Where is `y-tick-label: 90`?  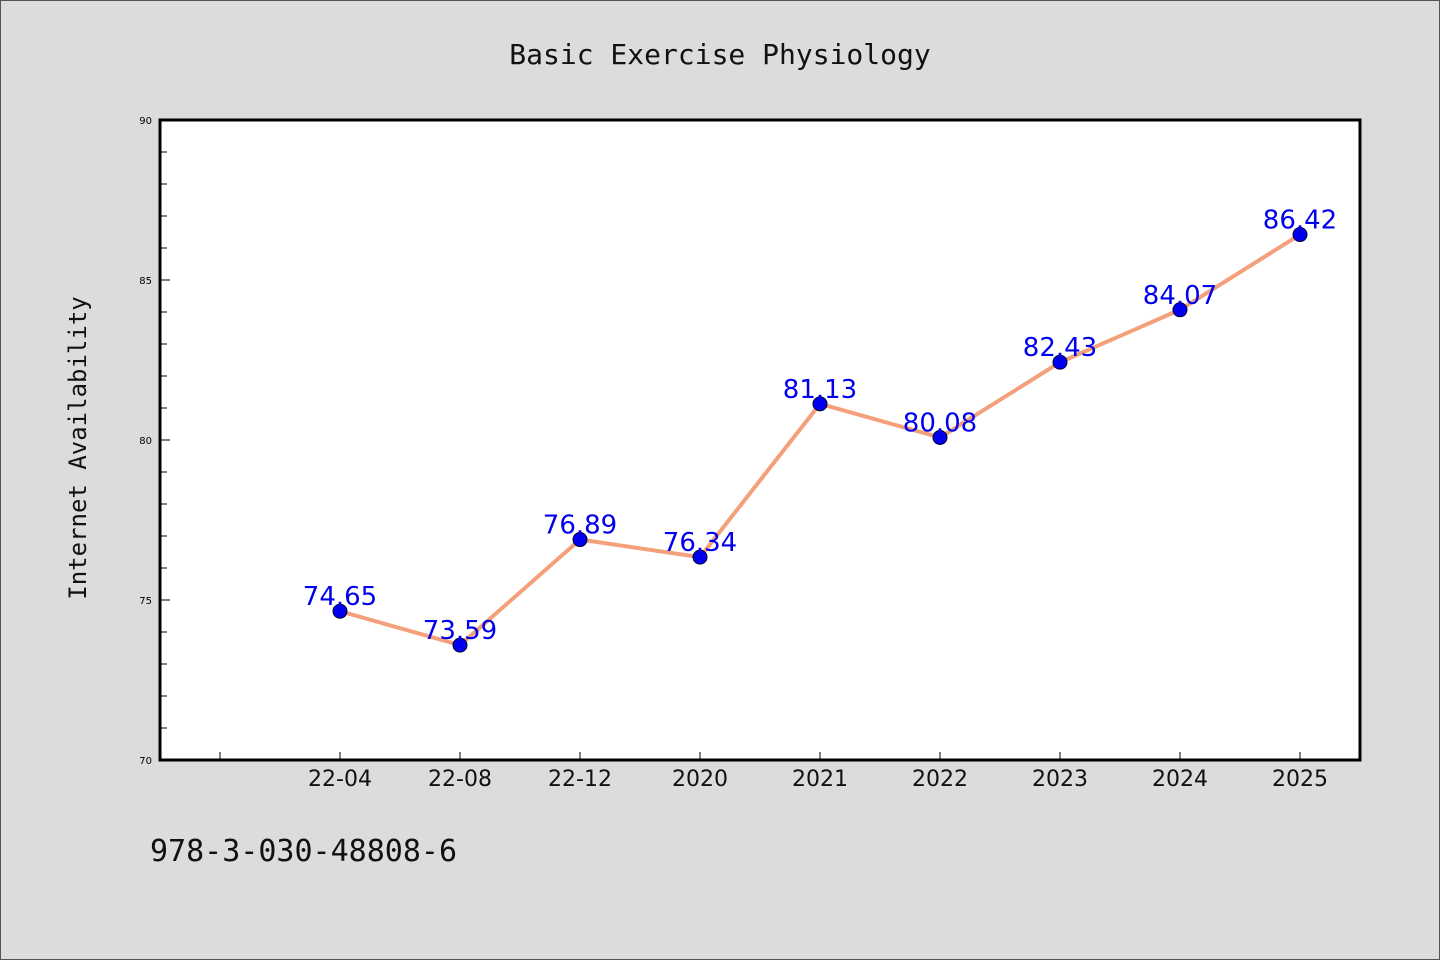
y-tick-label: 90 is located at coordinates (145, 121).